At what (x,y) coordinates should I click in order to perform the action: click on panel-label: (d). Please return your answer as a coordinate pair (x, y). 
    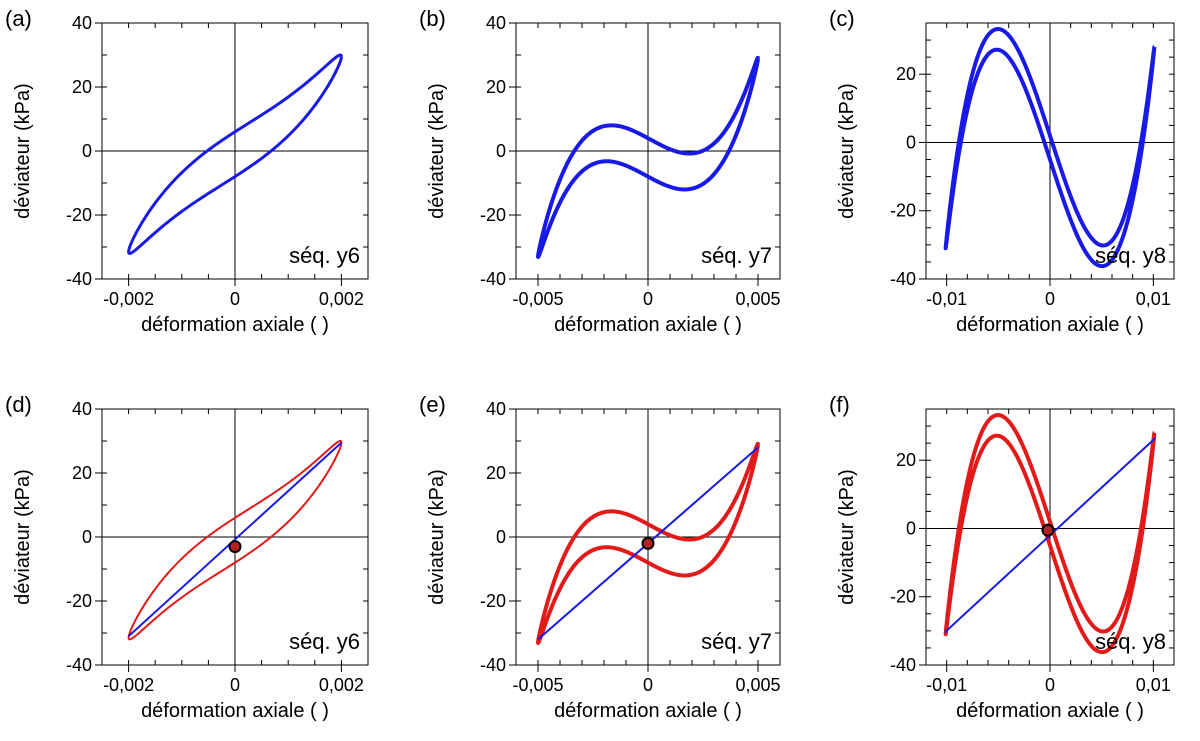
    Looking at the image, I should click on (18, 404).